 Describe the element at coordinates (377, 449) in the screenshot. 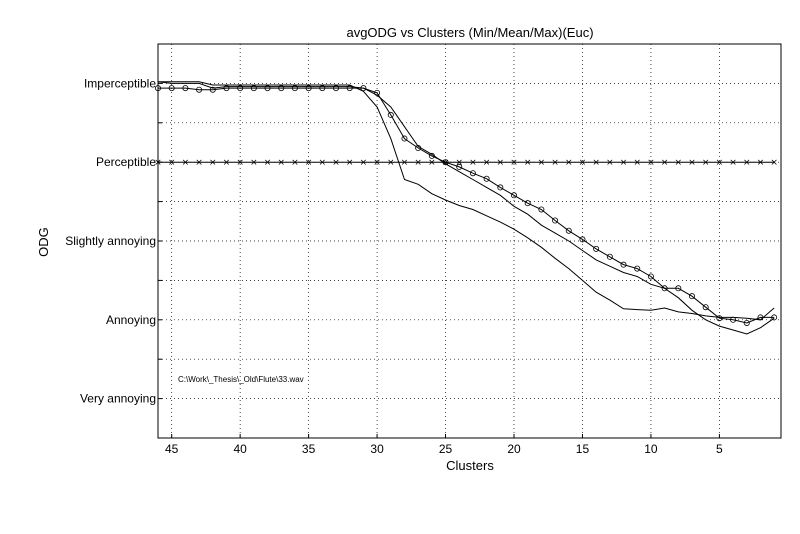

I see `x-tick-label: 30` at that location.